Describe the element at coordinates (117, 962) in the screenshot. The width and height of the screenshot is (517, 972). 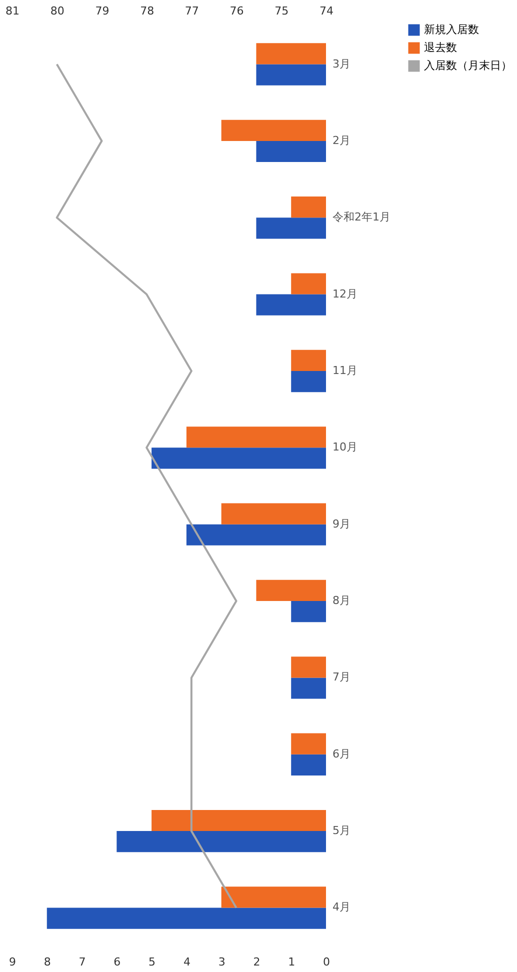
I see `x-tick-label: 6` at that location.